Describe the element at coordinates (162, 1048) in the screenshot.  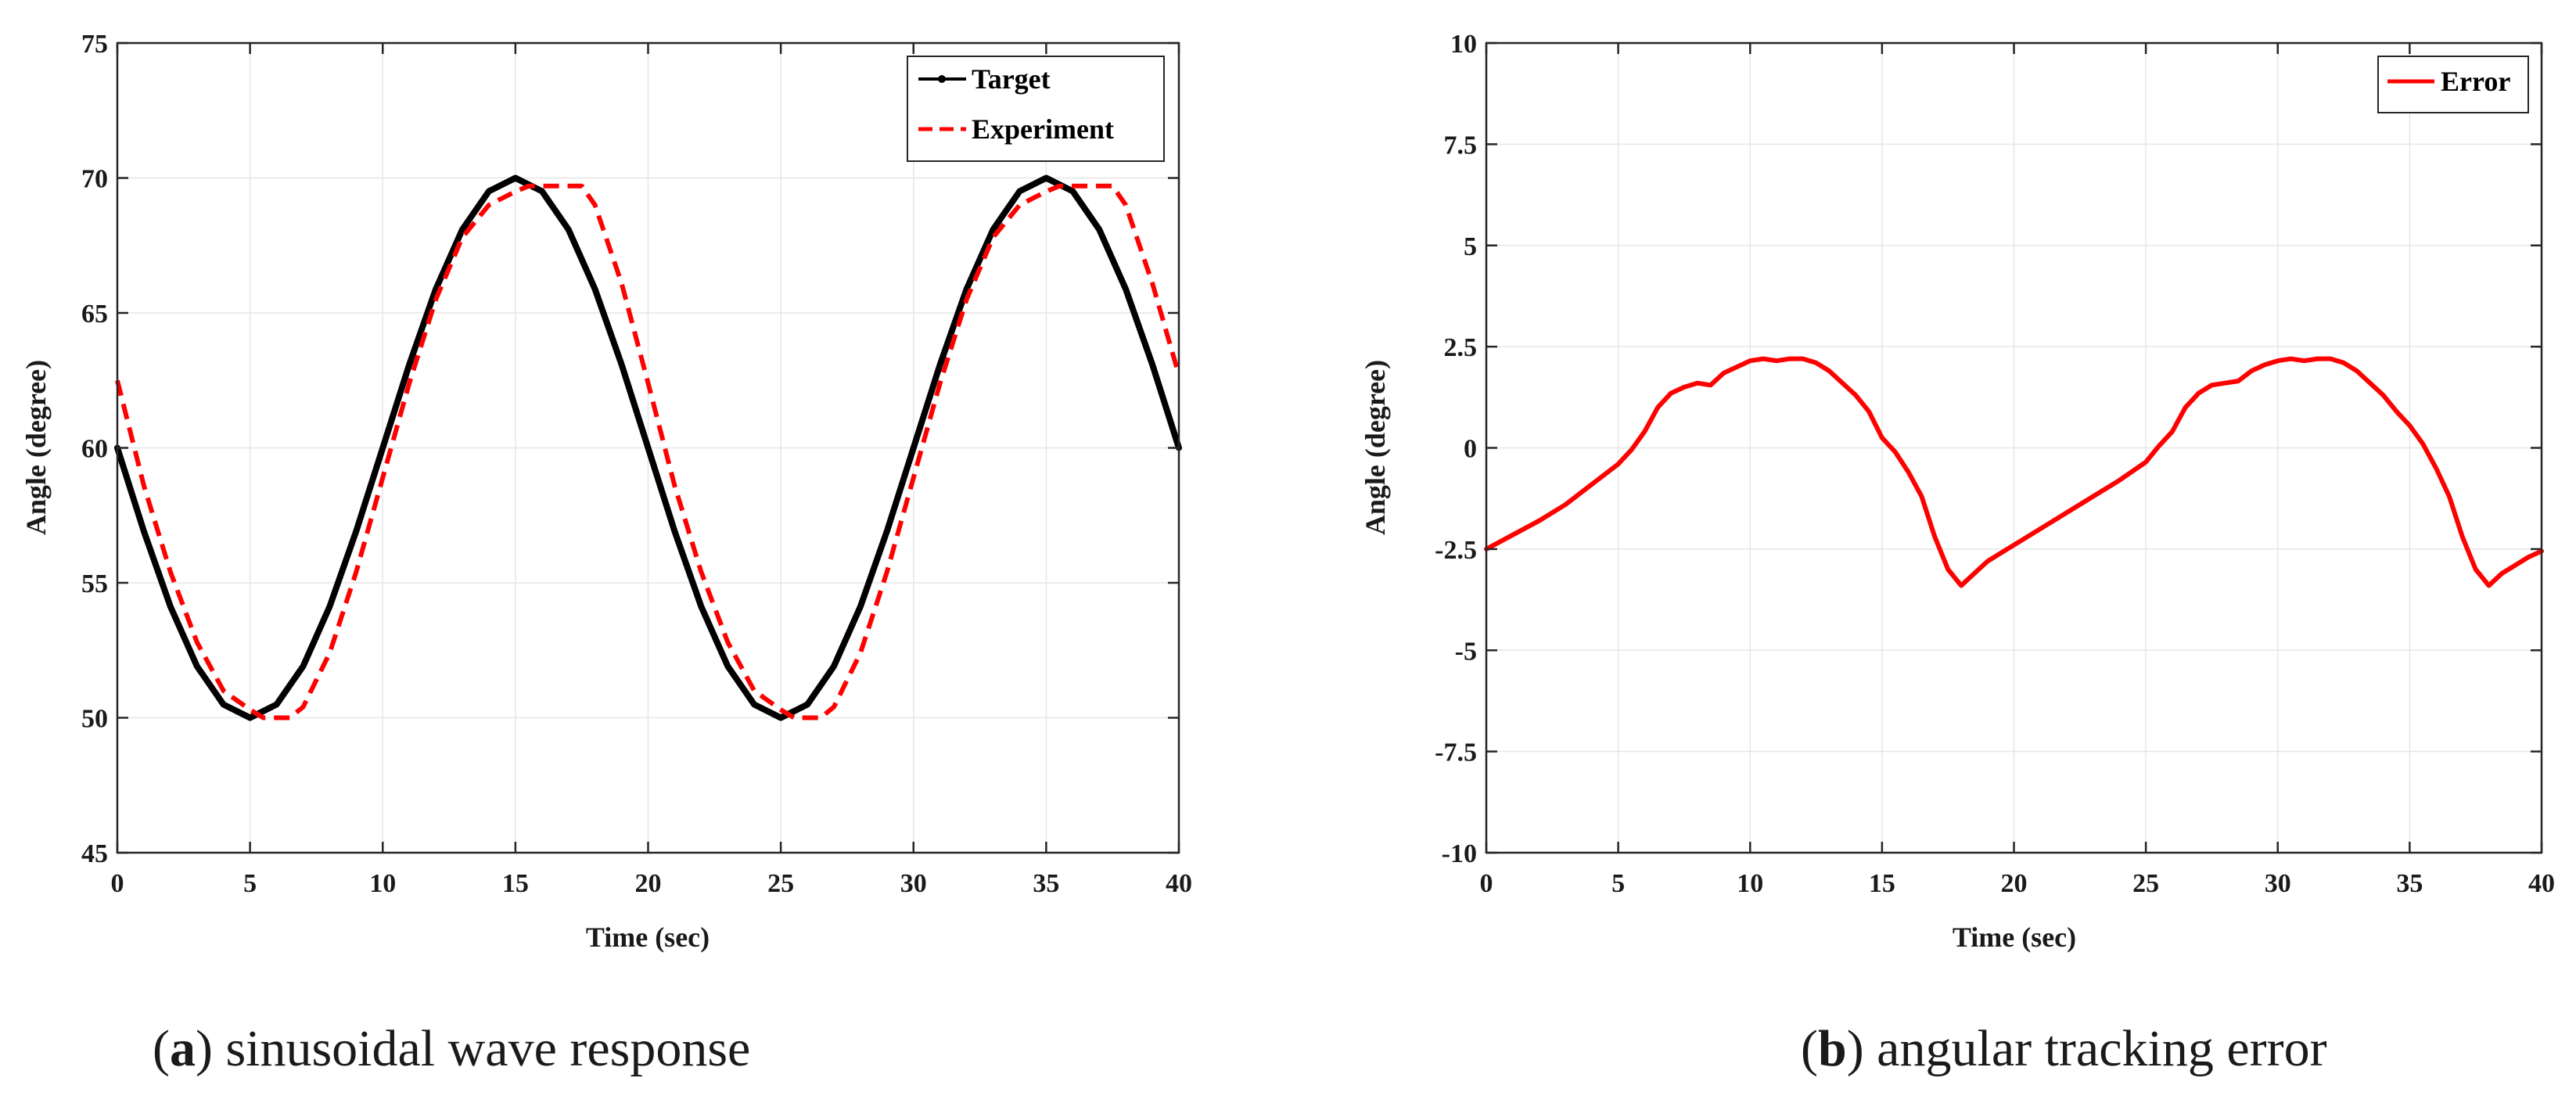
I see `caption-a-open: (` at that location.